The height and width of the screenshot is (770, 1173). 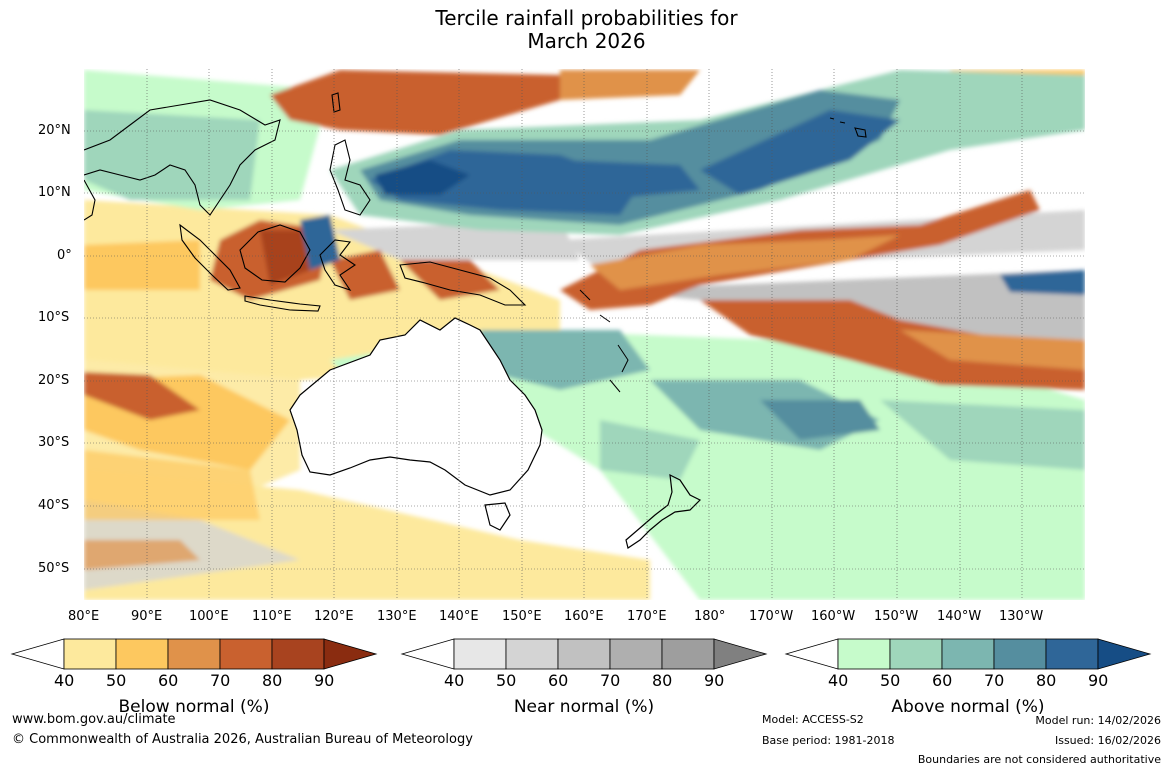 I want to click on cb-below-tick-40: 40, so click(x=64, y=680).